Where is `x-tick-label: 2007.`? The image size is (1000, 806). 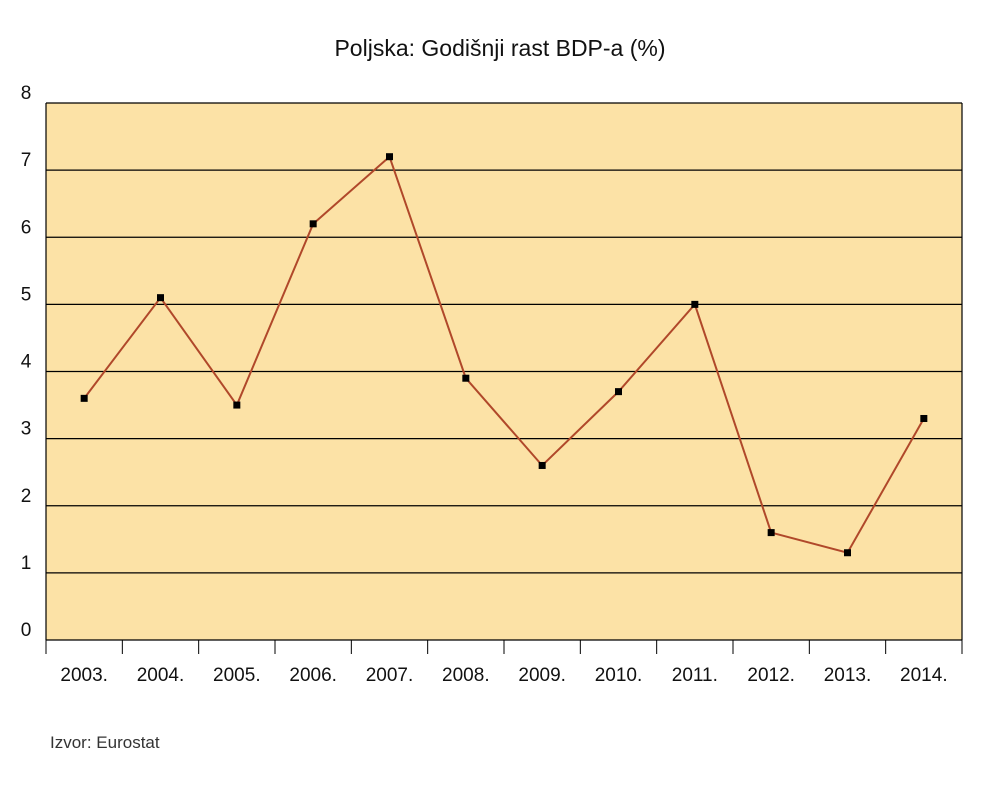 x-tick-label: 2007. is located at coordinates (390, 675).